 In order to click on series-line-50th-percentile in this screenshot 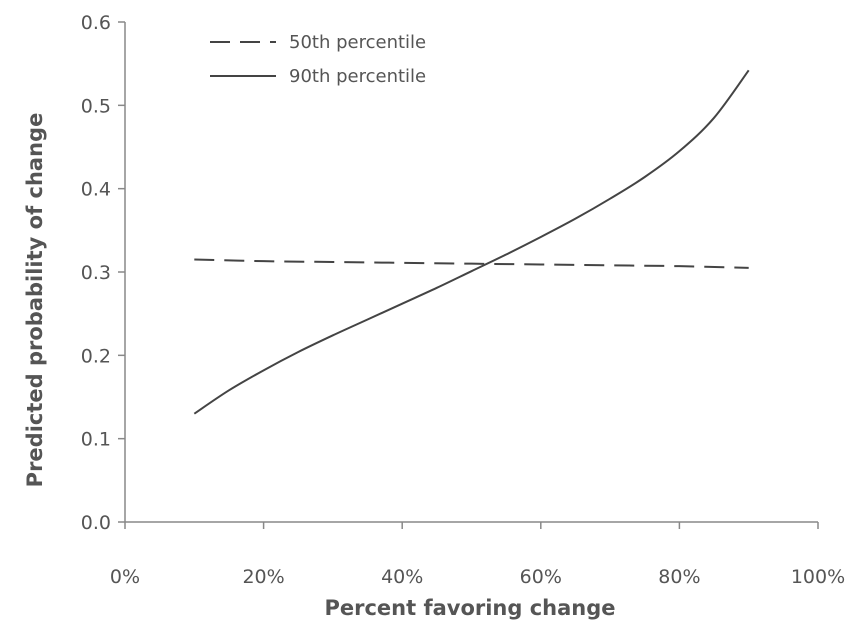, I will do `click(471, 263)`.